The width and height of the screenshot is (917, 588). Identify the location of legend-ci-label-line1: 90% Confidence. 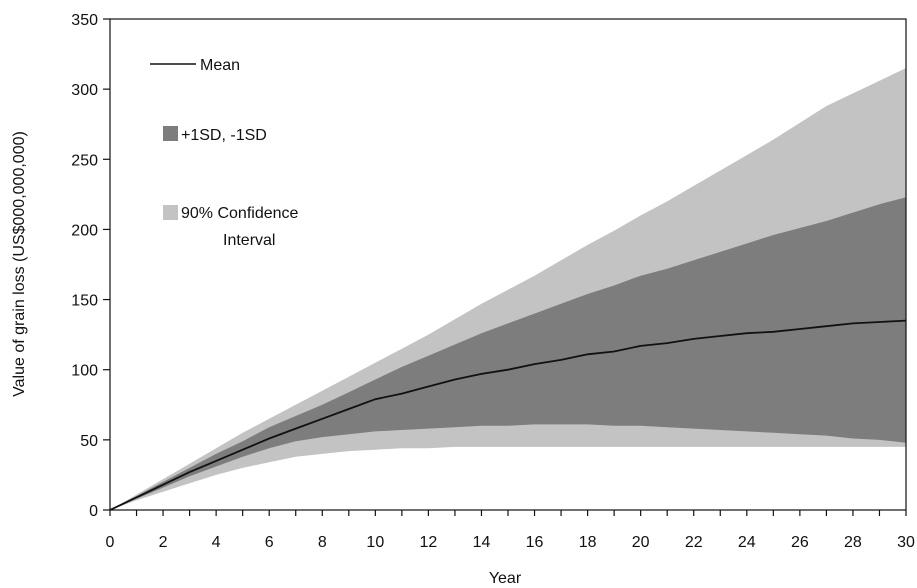
(240, 213).